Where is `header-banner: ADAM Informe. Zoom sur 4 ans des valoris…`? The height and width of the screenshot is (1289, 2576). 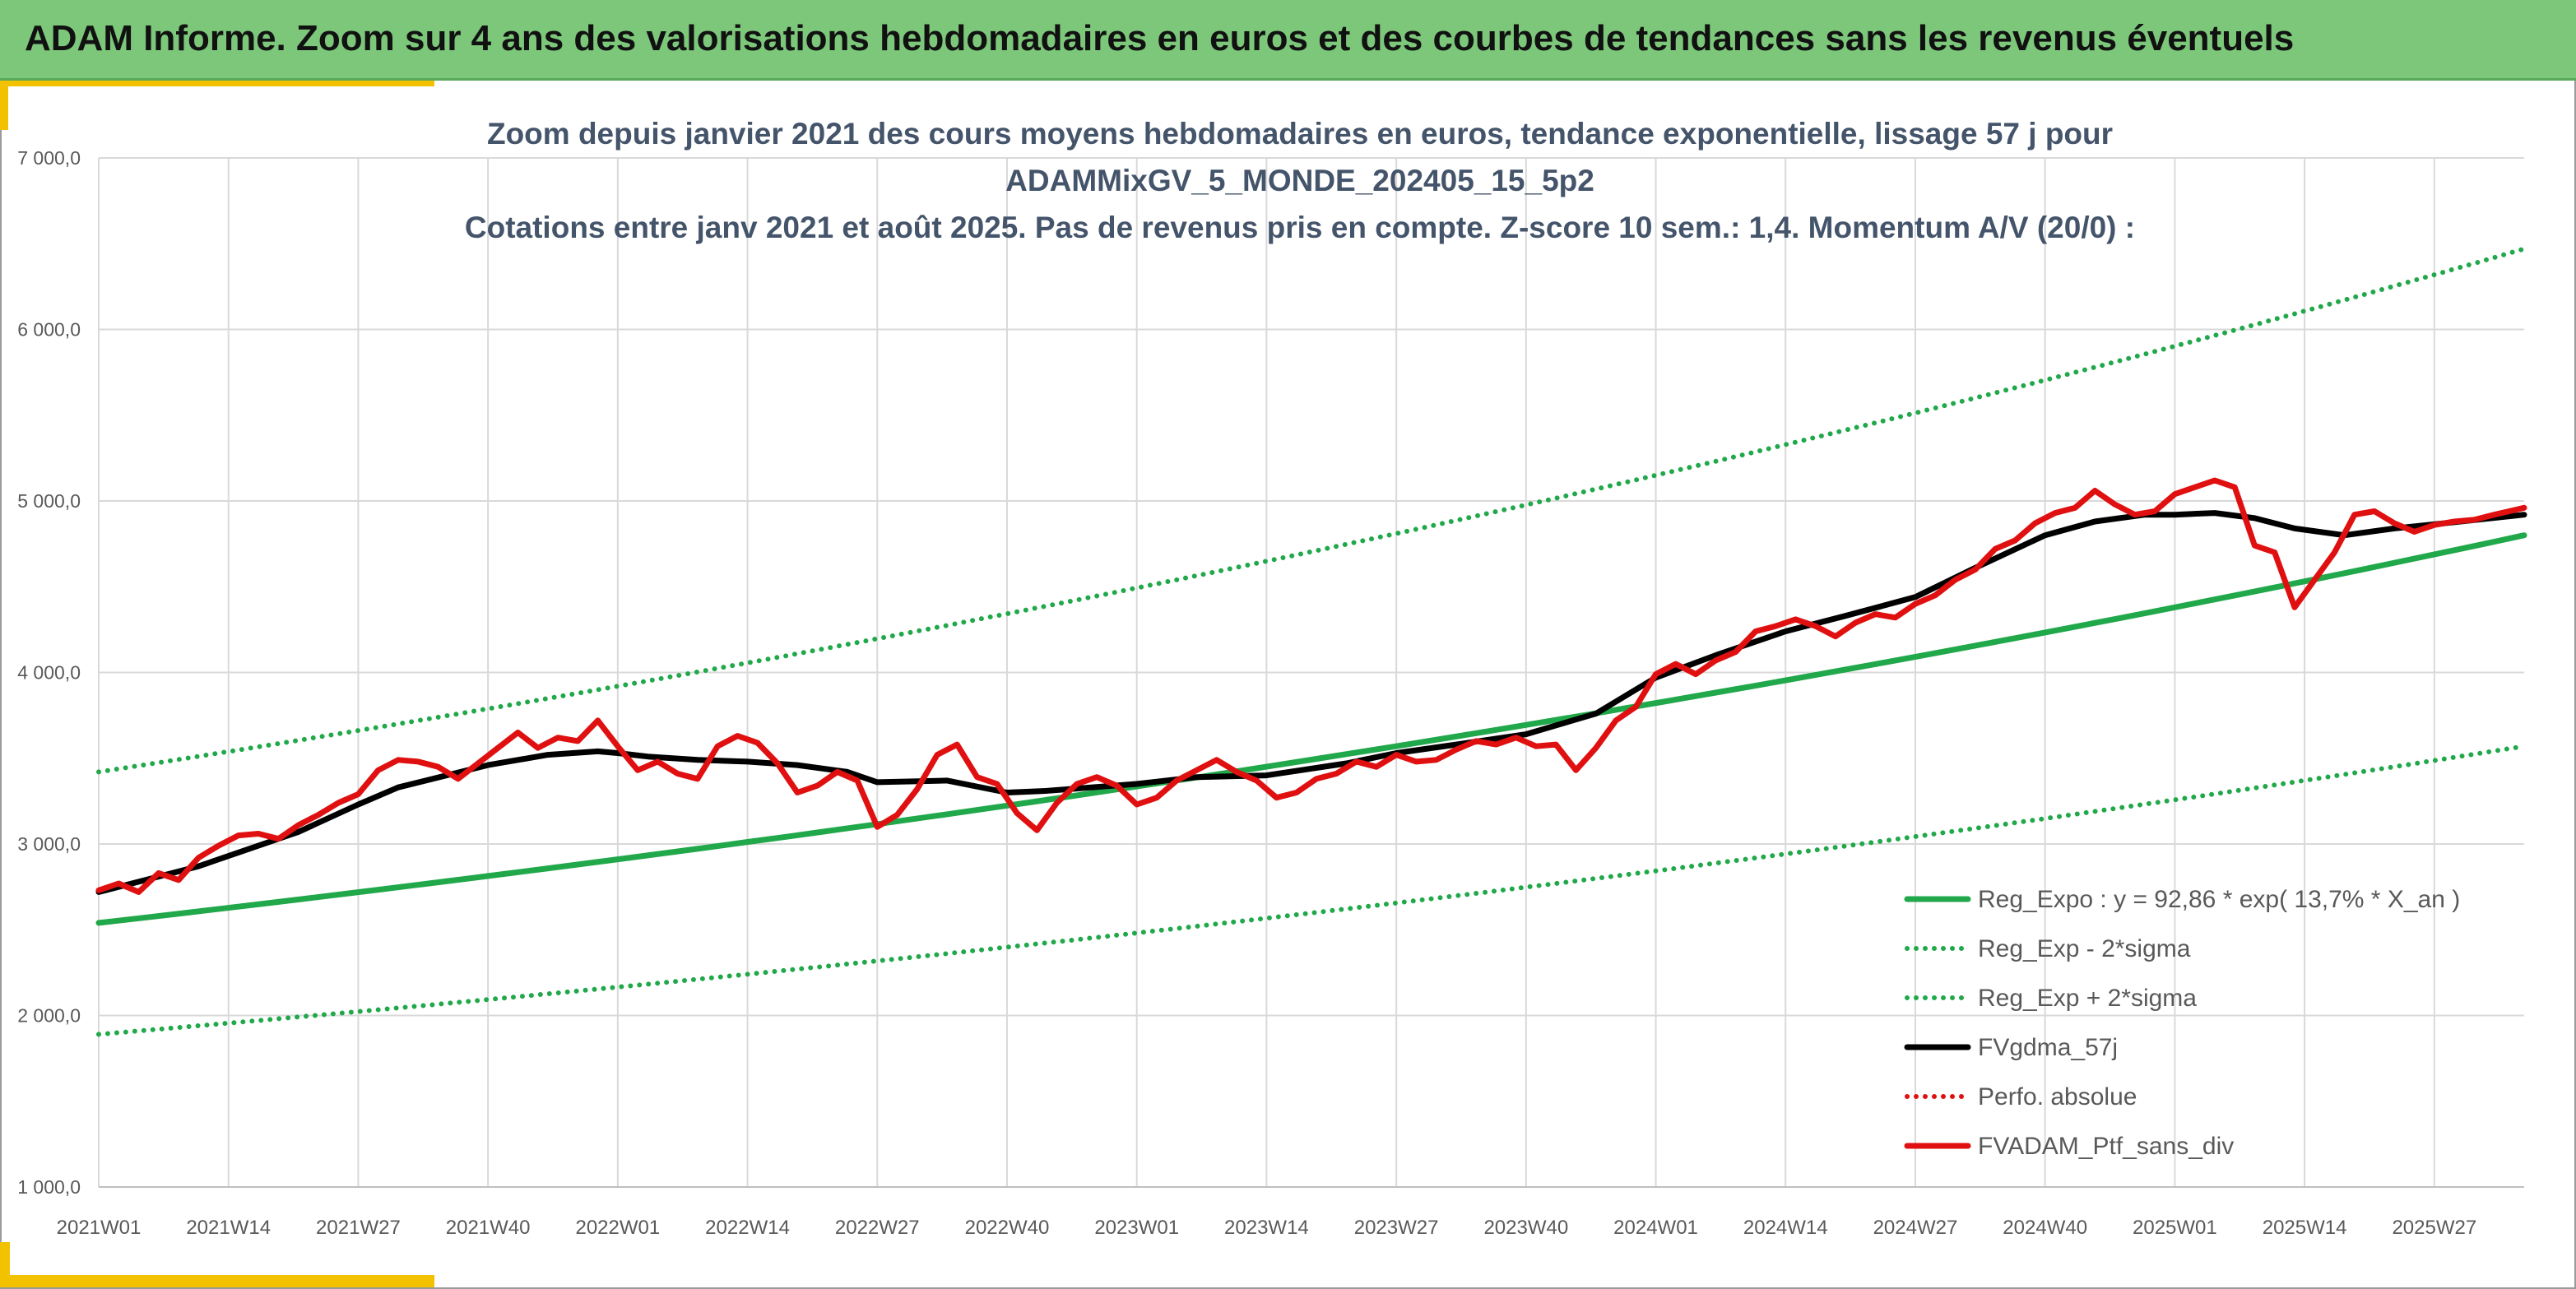
header-banner: ADAM Informe. Zoom sur 4 ans des valoris… is located at coordinates (1288, 40).